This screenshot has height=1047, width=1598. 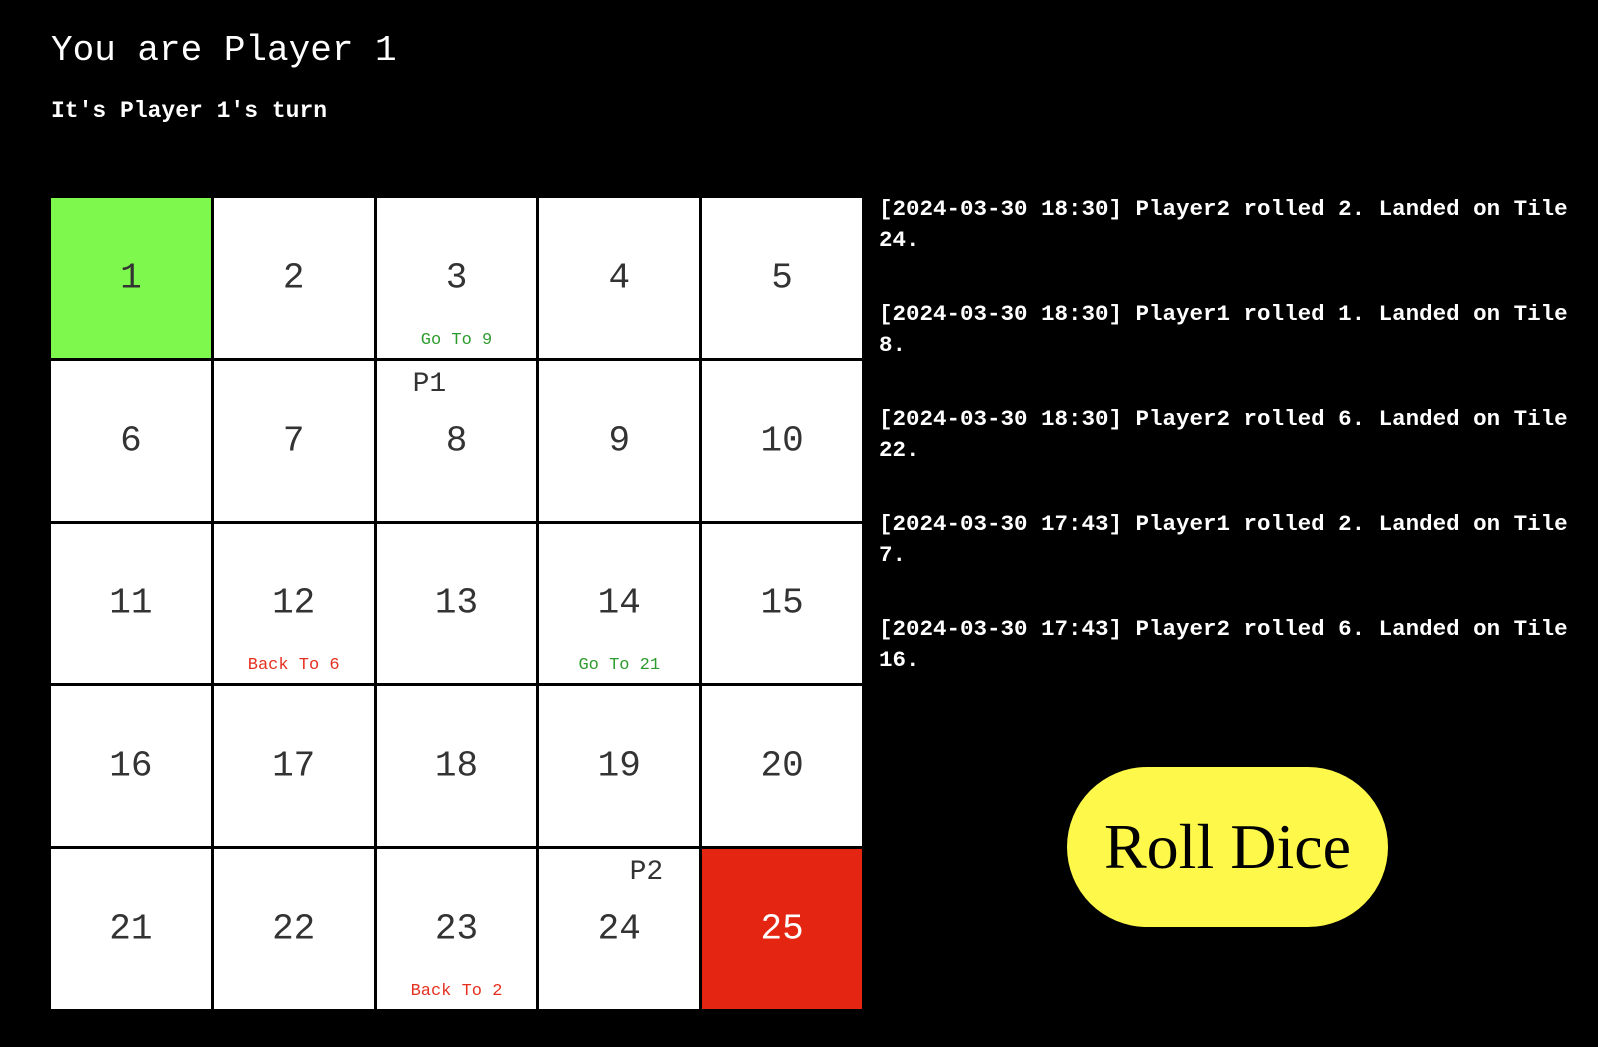 I want to click on board-tile-16: 16, so click(x=131, y=766).